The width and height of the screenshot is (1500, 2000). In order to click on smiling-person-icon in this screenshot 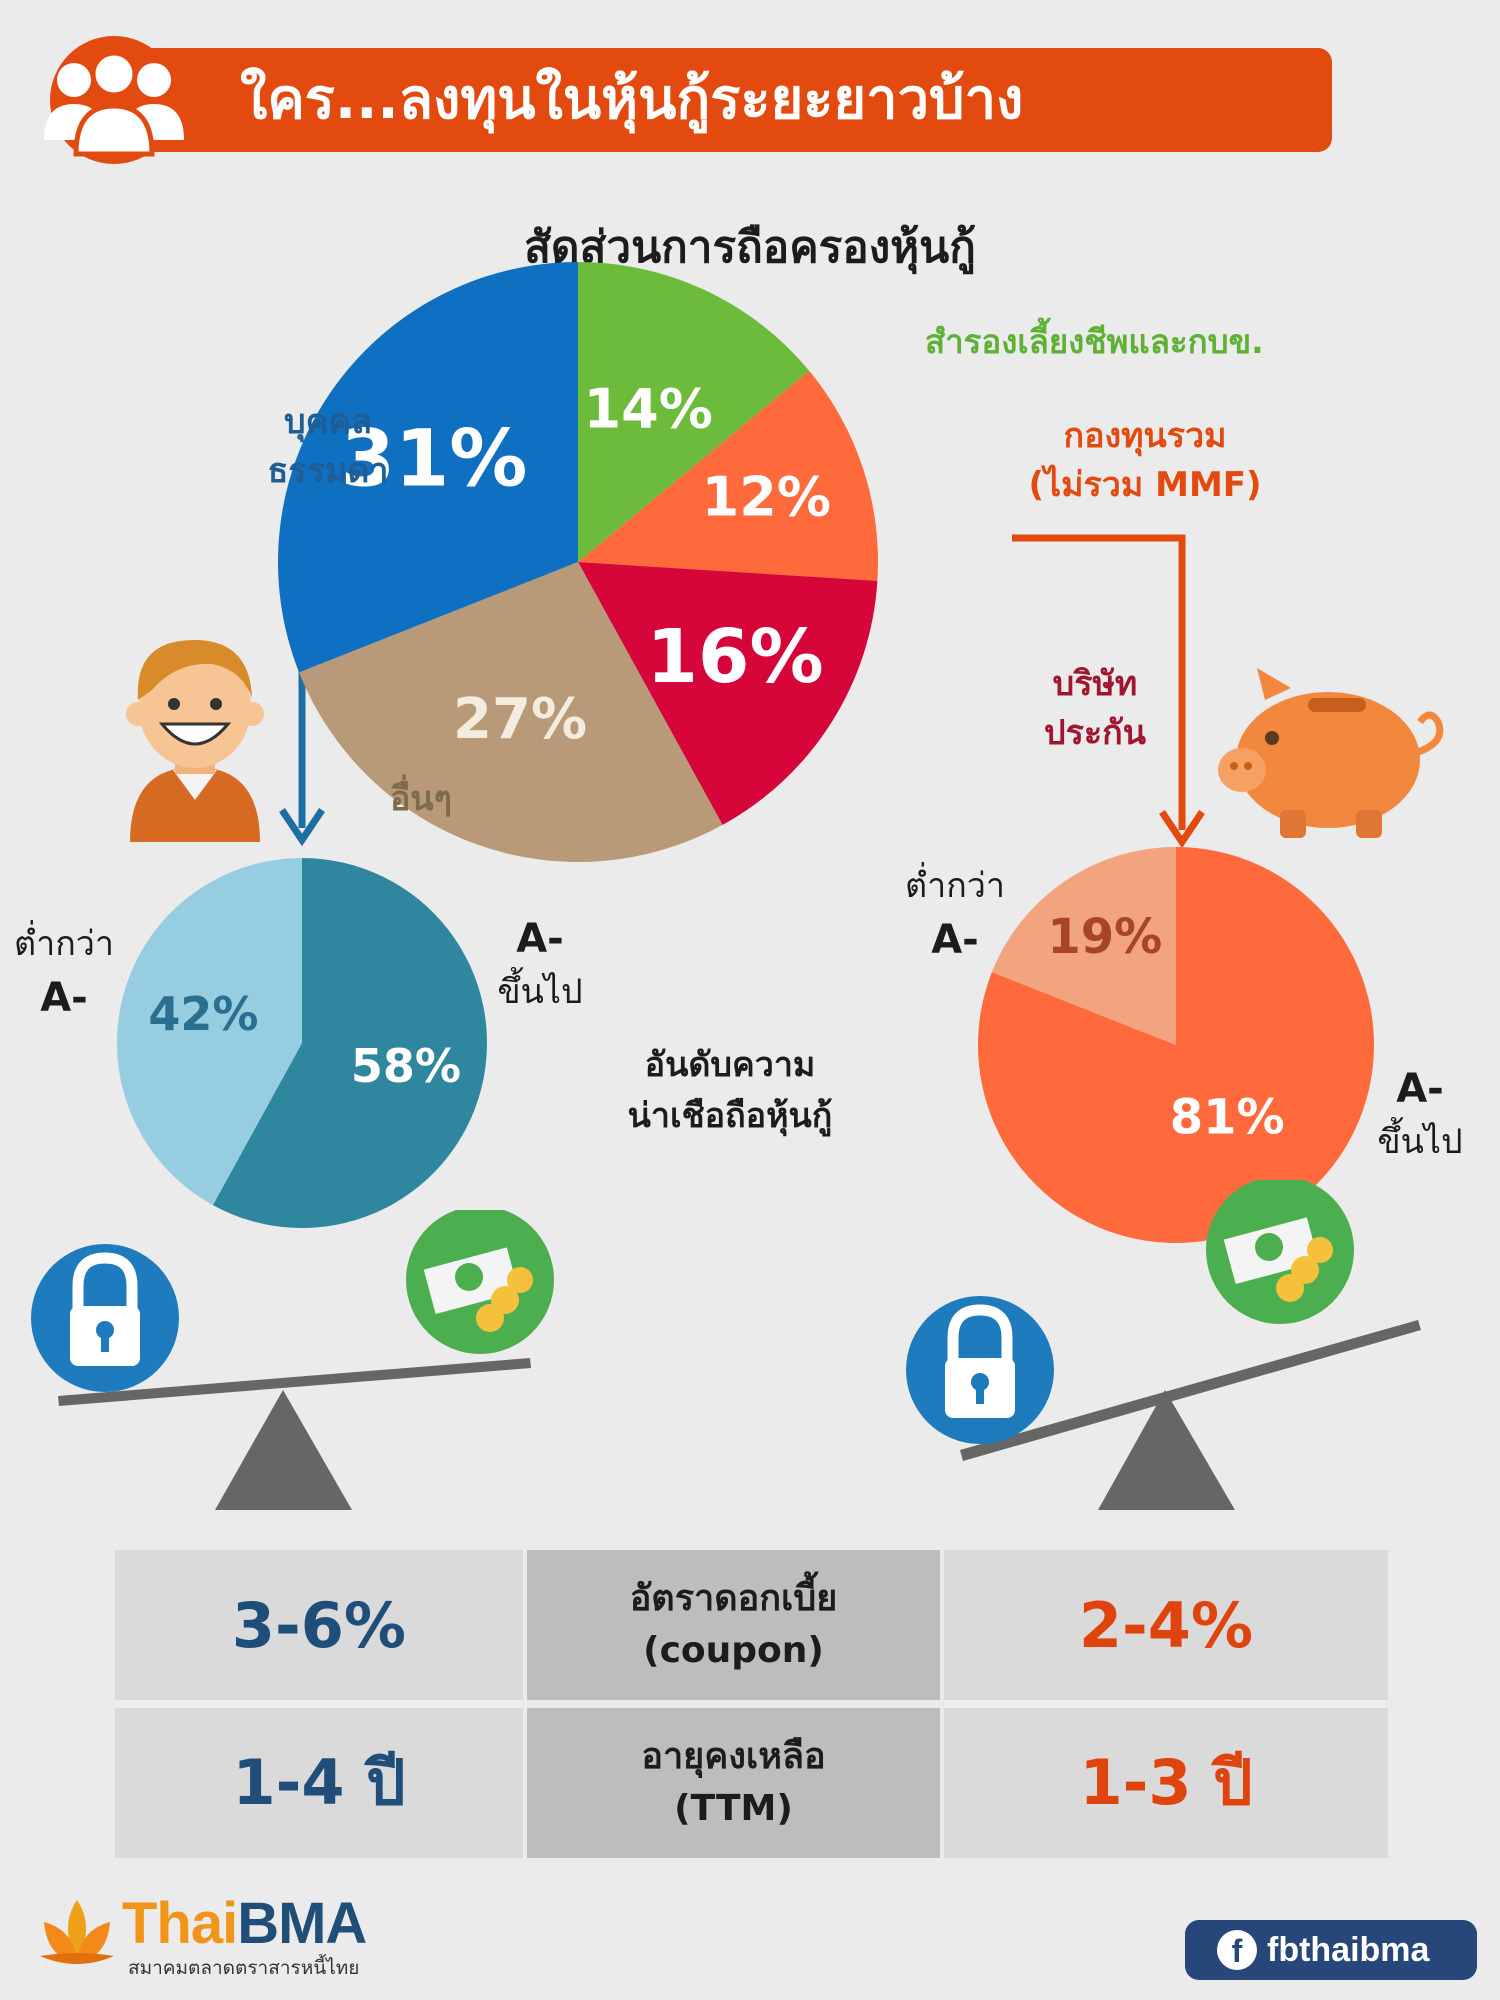, I will do `click(195, 740)`.